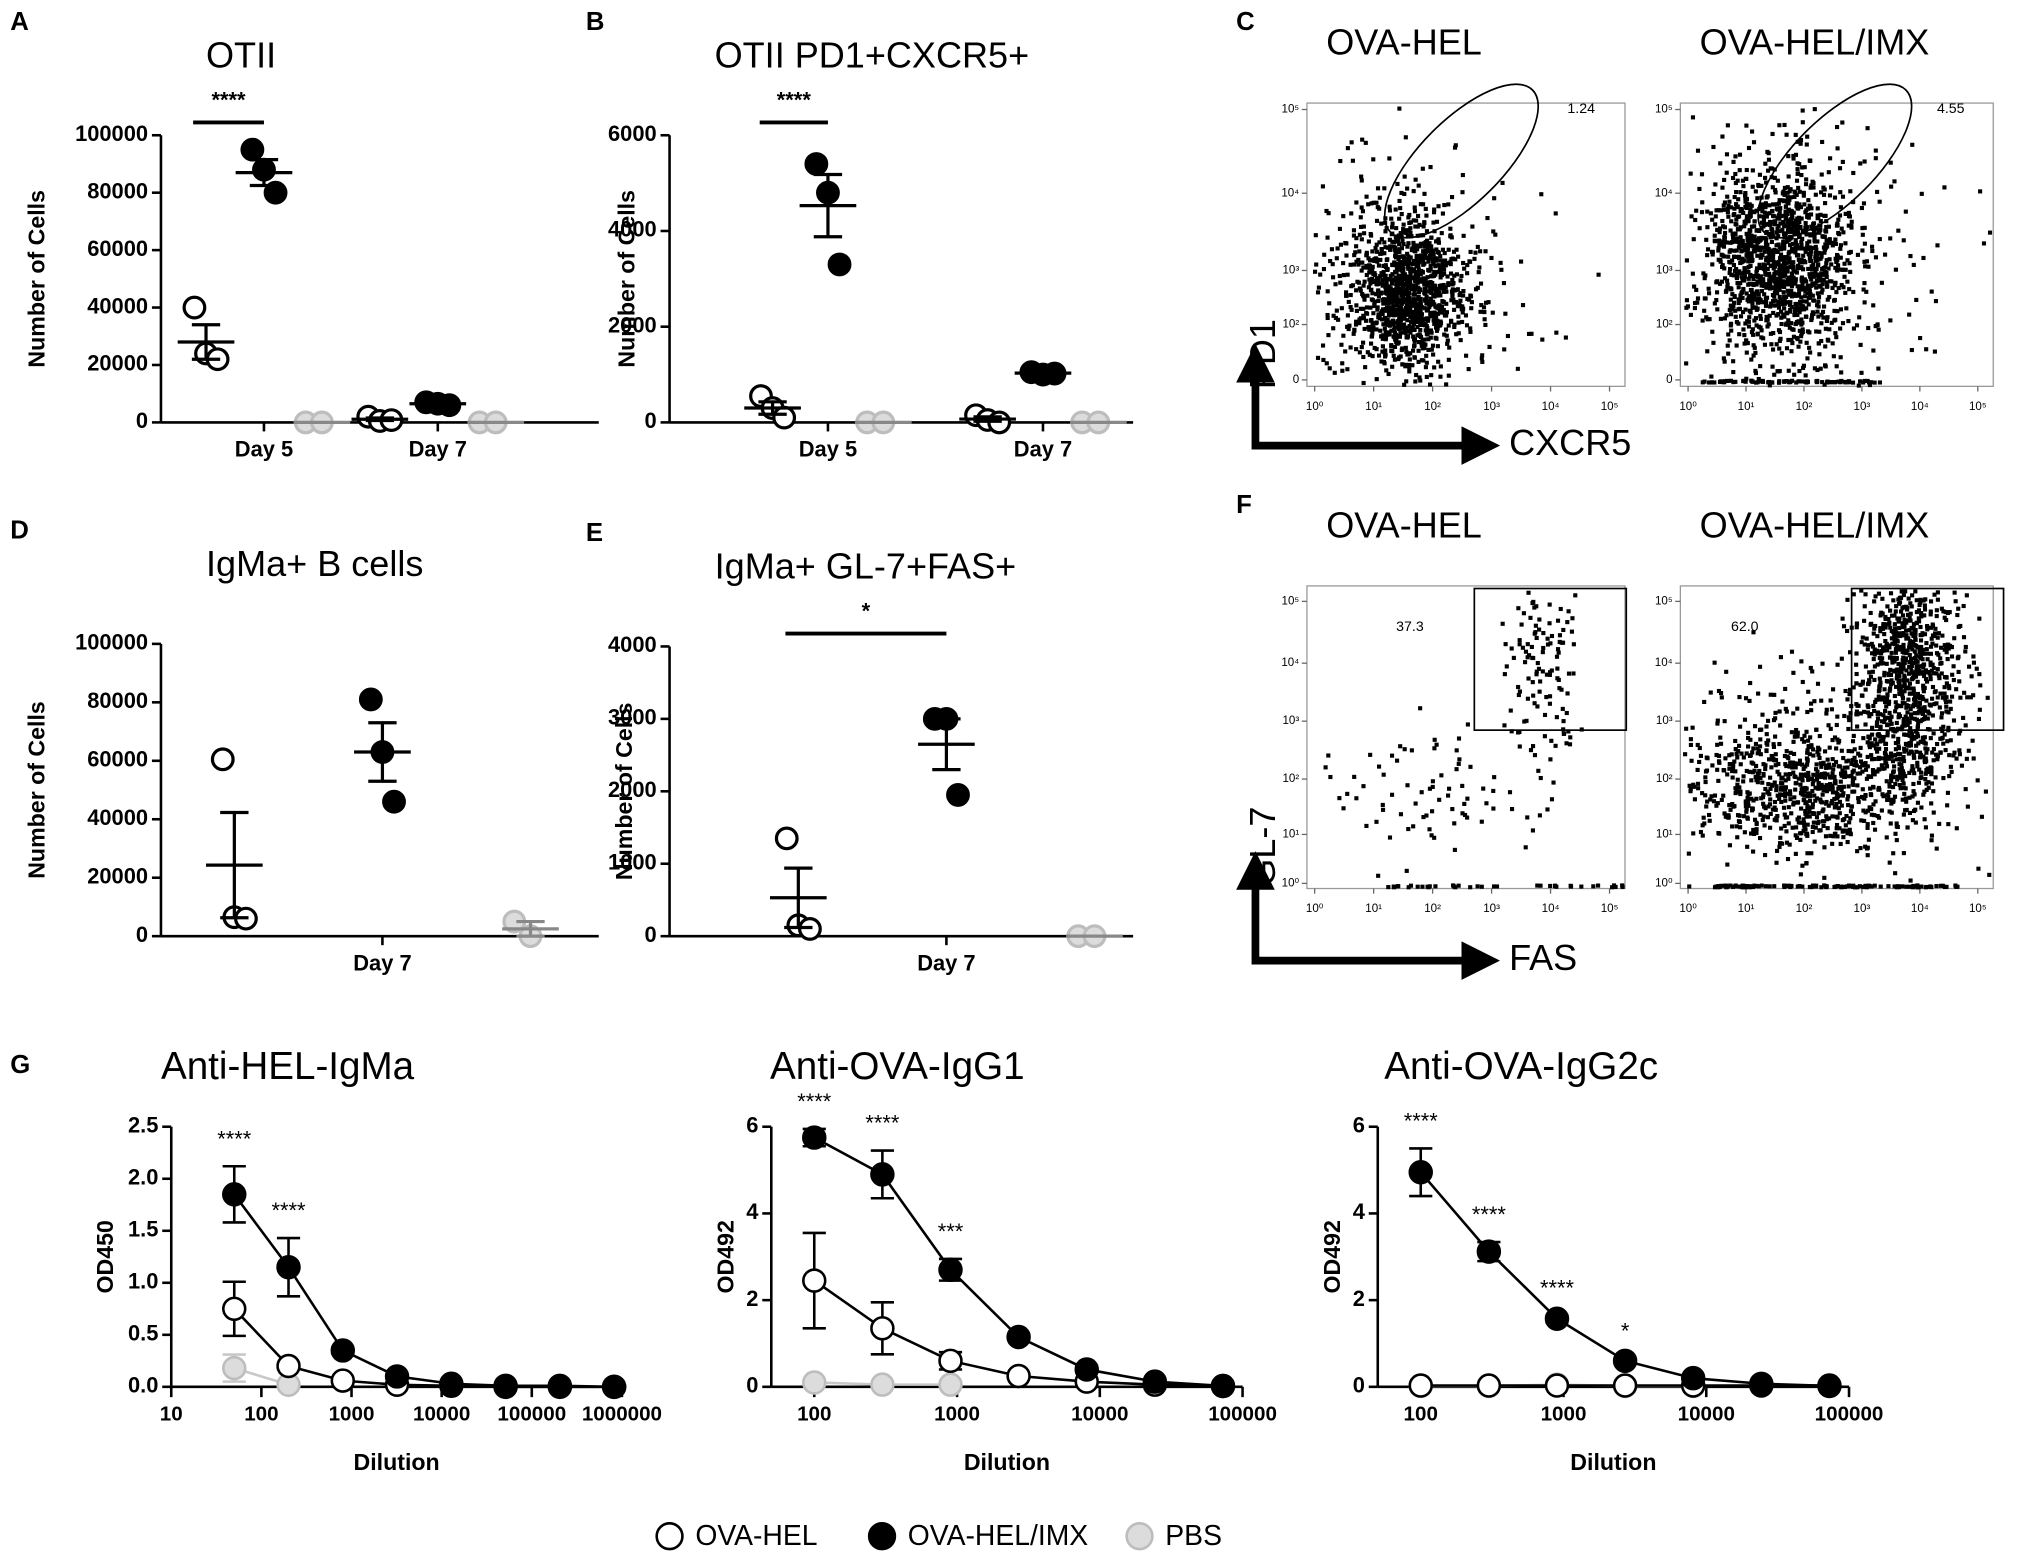 The width and height of the screenshot is (2019, 1558). Describe the element at coordinates (37, 790) in the screenshot. I see `y-axis-label: Number of Cells` at that location.